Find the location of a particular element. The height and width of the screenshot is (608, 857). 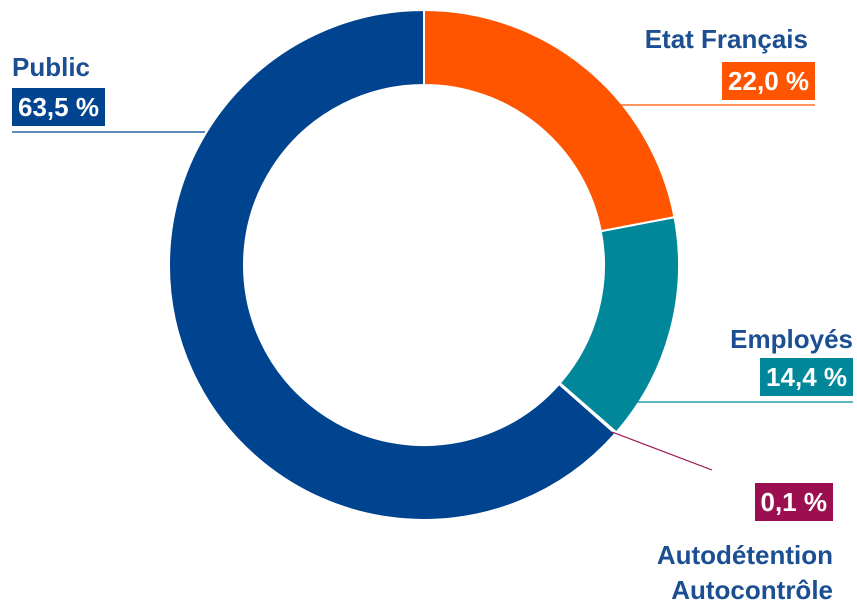

value-label: 0,1 % is located at coordinates (793, 502).